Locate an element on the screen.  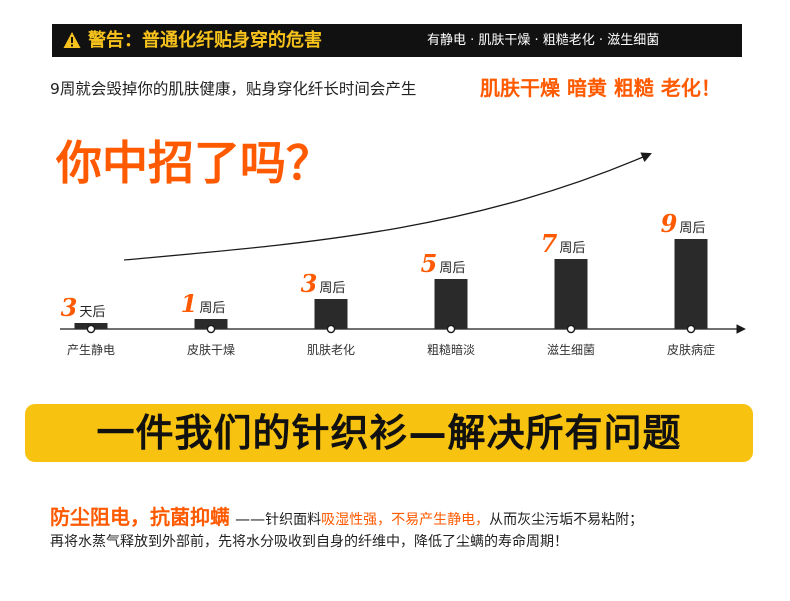
time-label-1: 1 周后 is located at coordinates (203, 303).